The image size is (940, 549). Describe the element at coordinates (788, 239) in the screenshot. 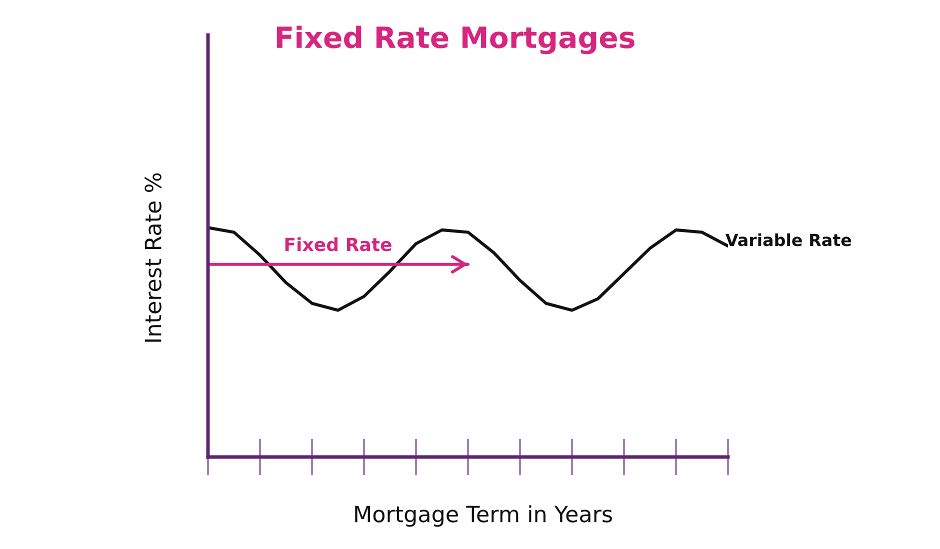

I see `series-label: Variable Rate` at that location.